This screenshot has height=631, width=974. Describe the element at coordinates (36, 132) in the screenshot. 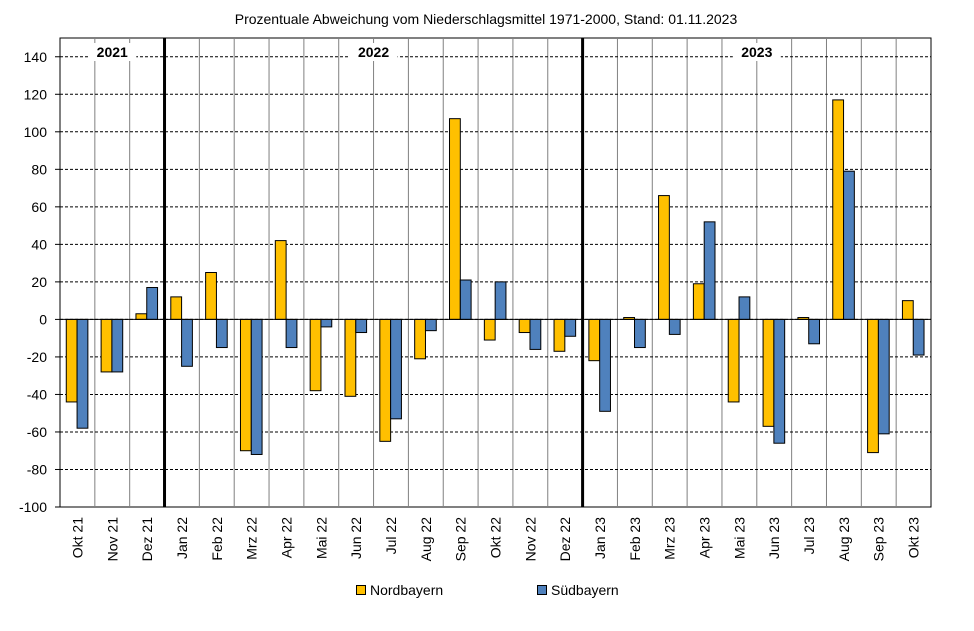

I see `y-tick-label: 100` at that location.